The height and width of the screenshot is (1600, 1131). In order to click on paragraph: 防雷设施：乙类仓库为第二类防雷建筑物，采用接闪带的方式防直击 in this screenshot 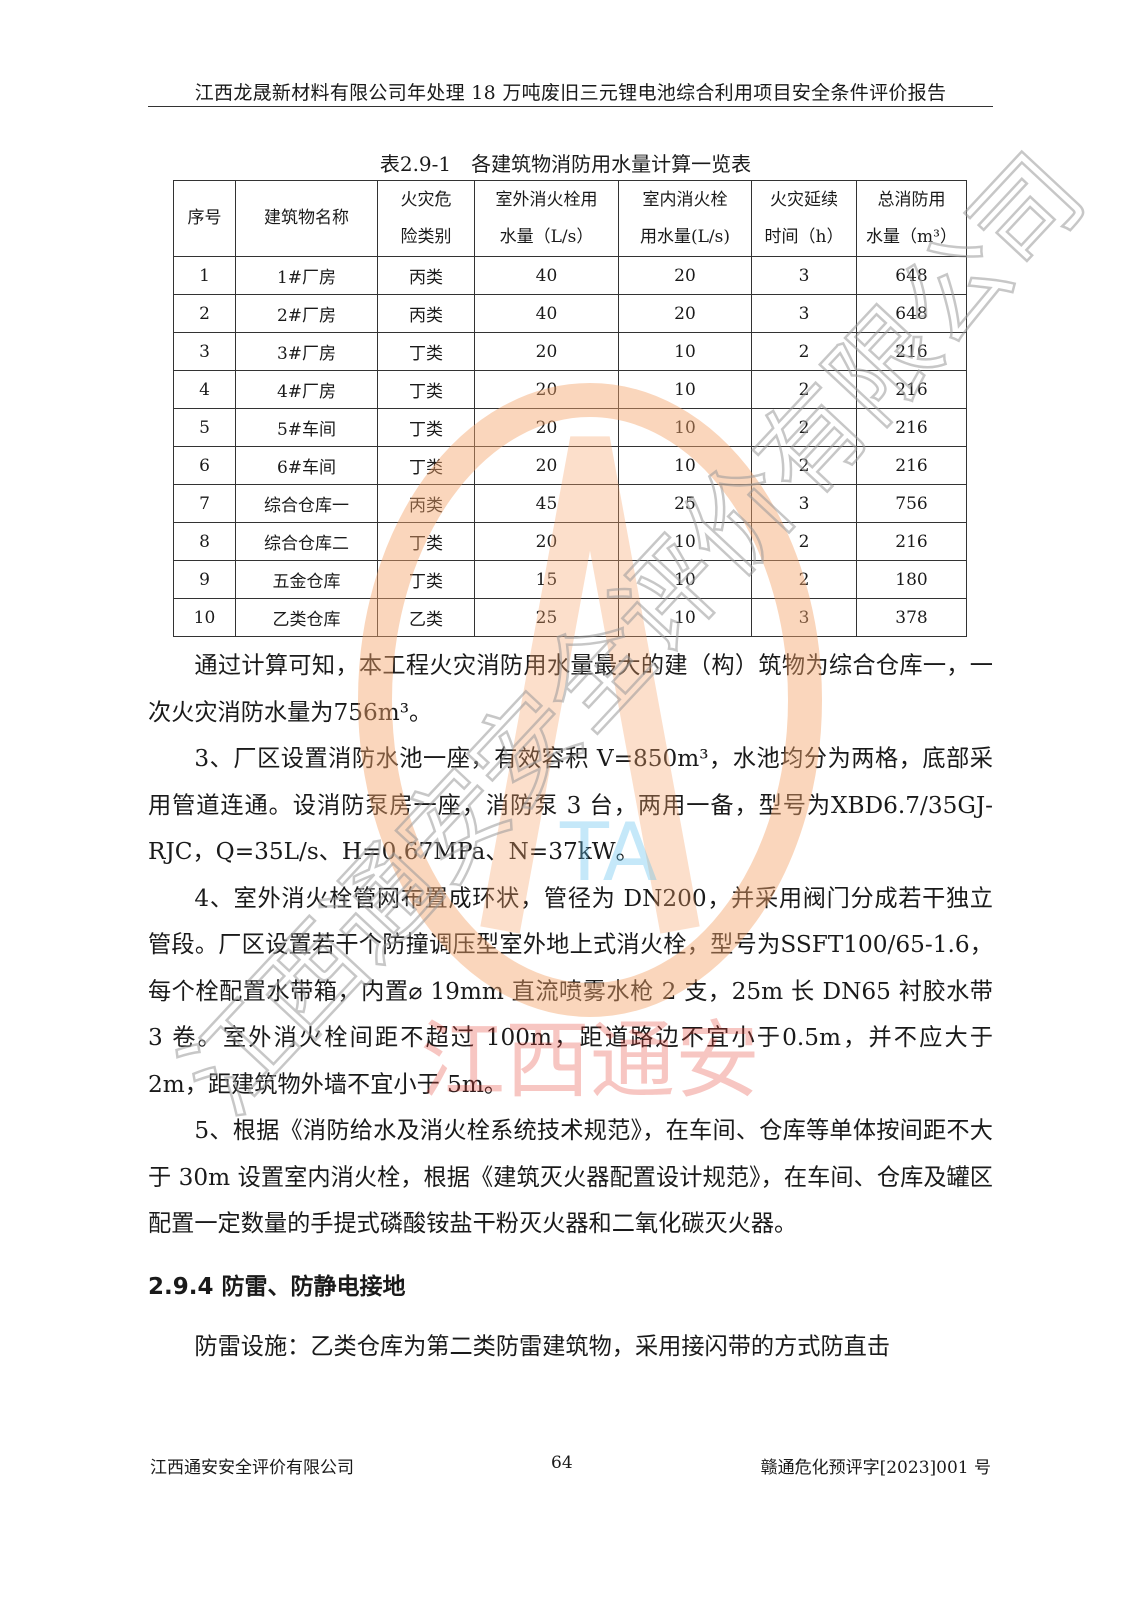, I will do `click(542, 1346)`.